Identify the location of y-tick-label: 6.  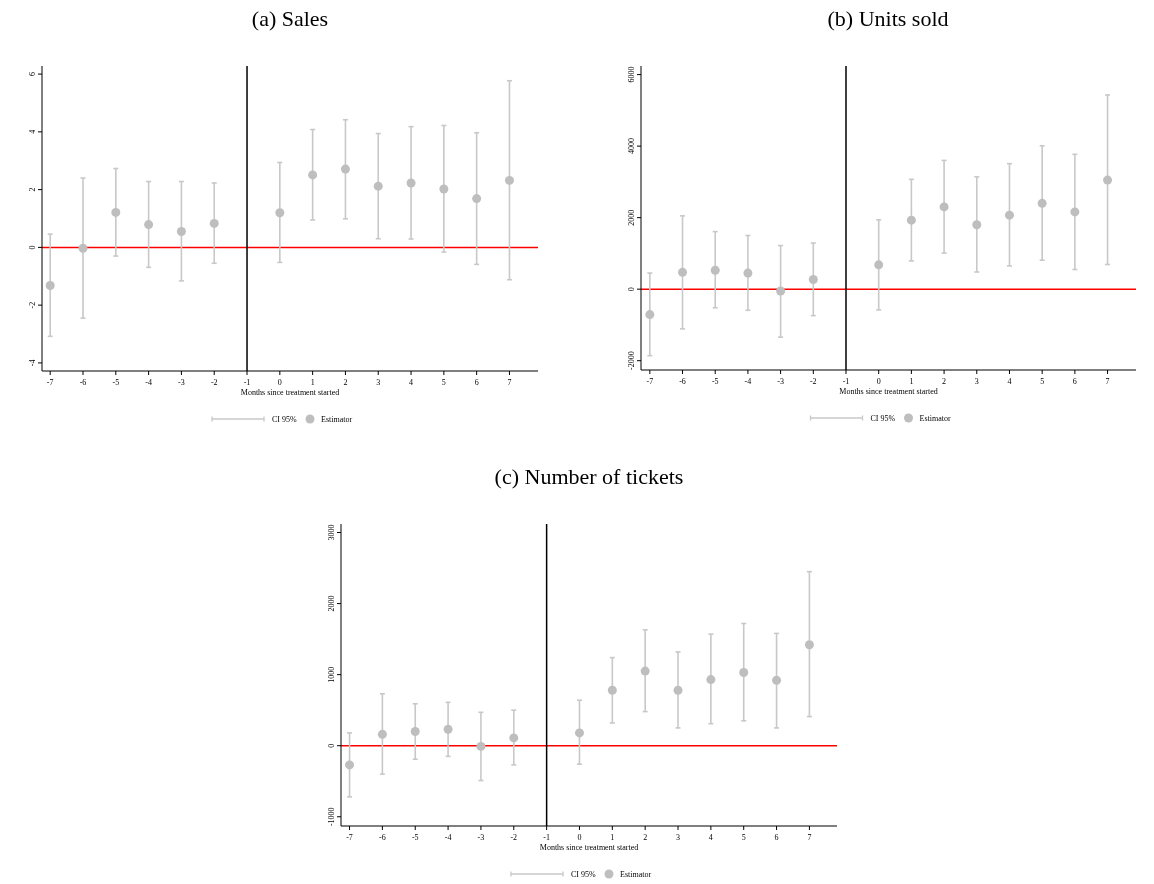
(32, 74).